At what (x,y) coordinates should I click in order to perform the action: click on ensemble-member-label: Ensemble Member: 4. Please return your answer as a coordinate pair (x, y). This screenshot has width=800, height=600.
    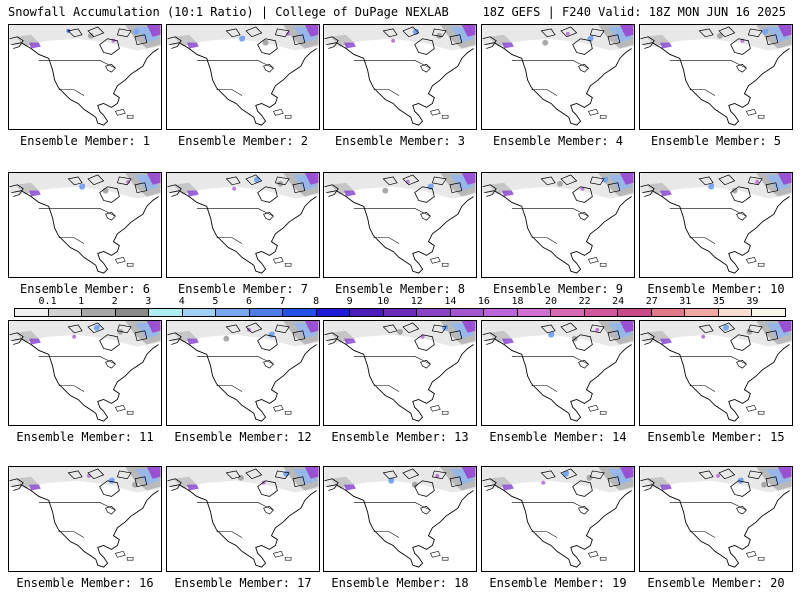
    Looking at the image, I should click on (558, 141).